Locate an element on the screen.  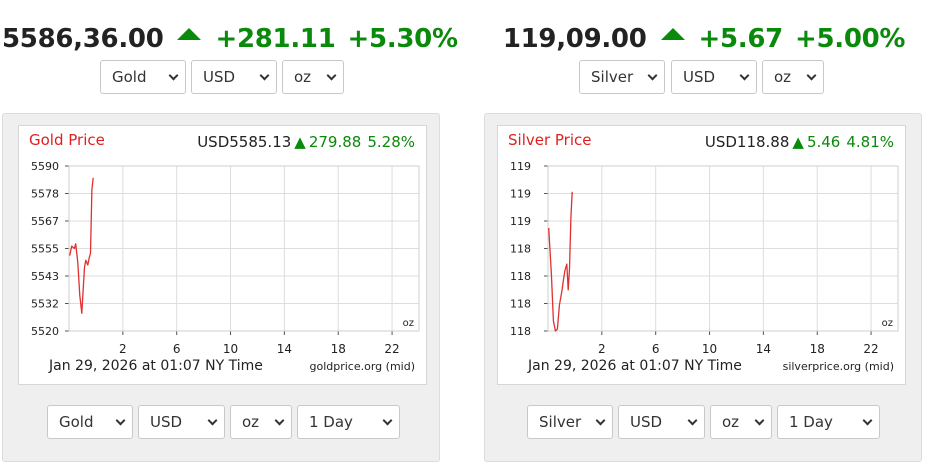
gold-chart-range-select-value: 1 Day is located at coordinates (331, 422).